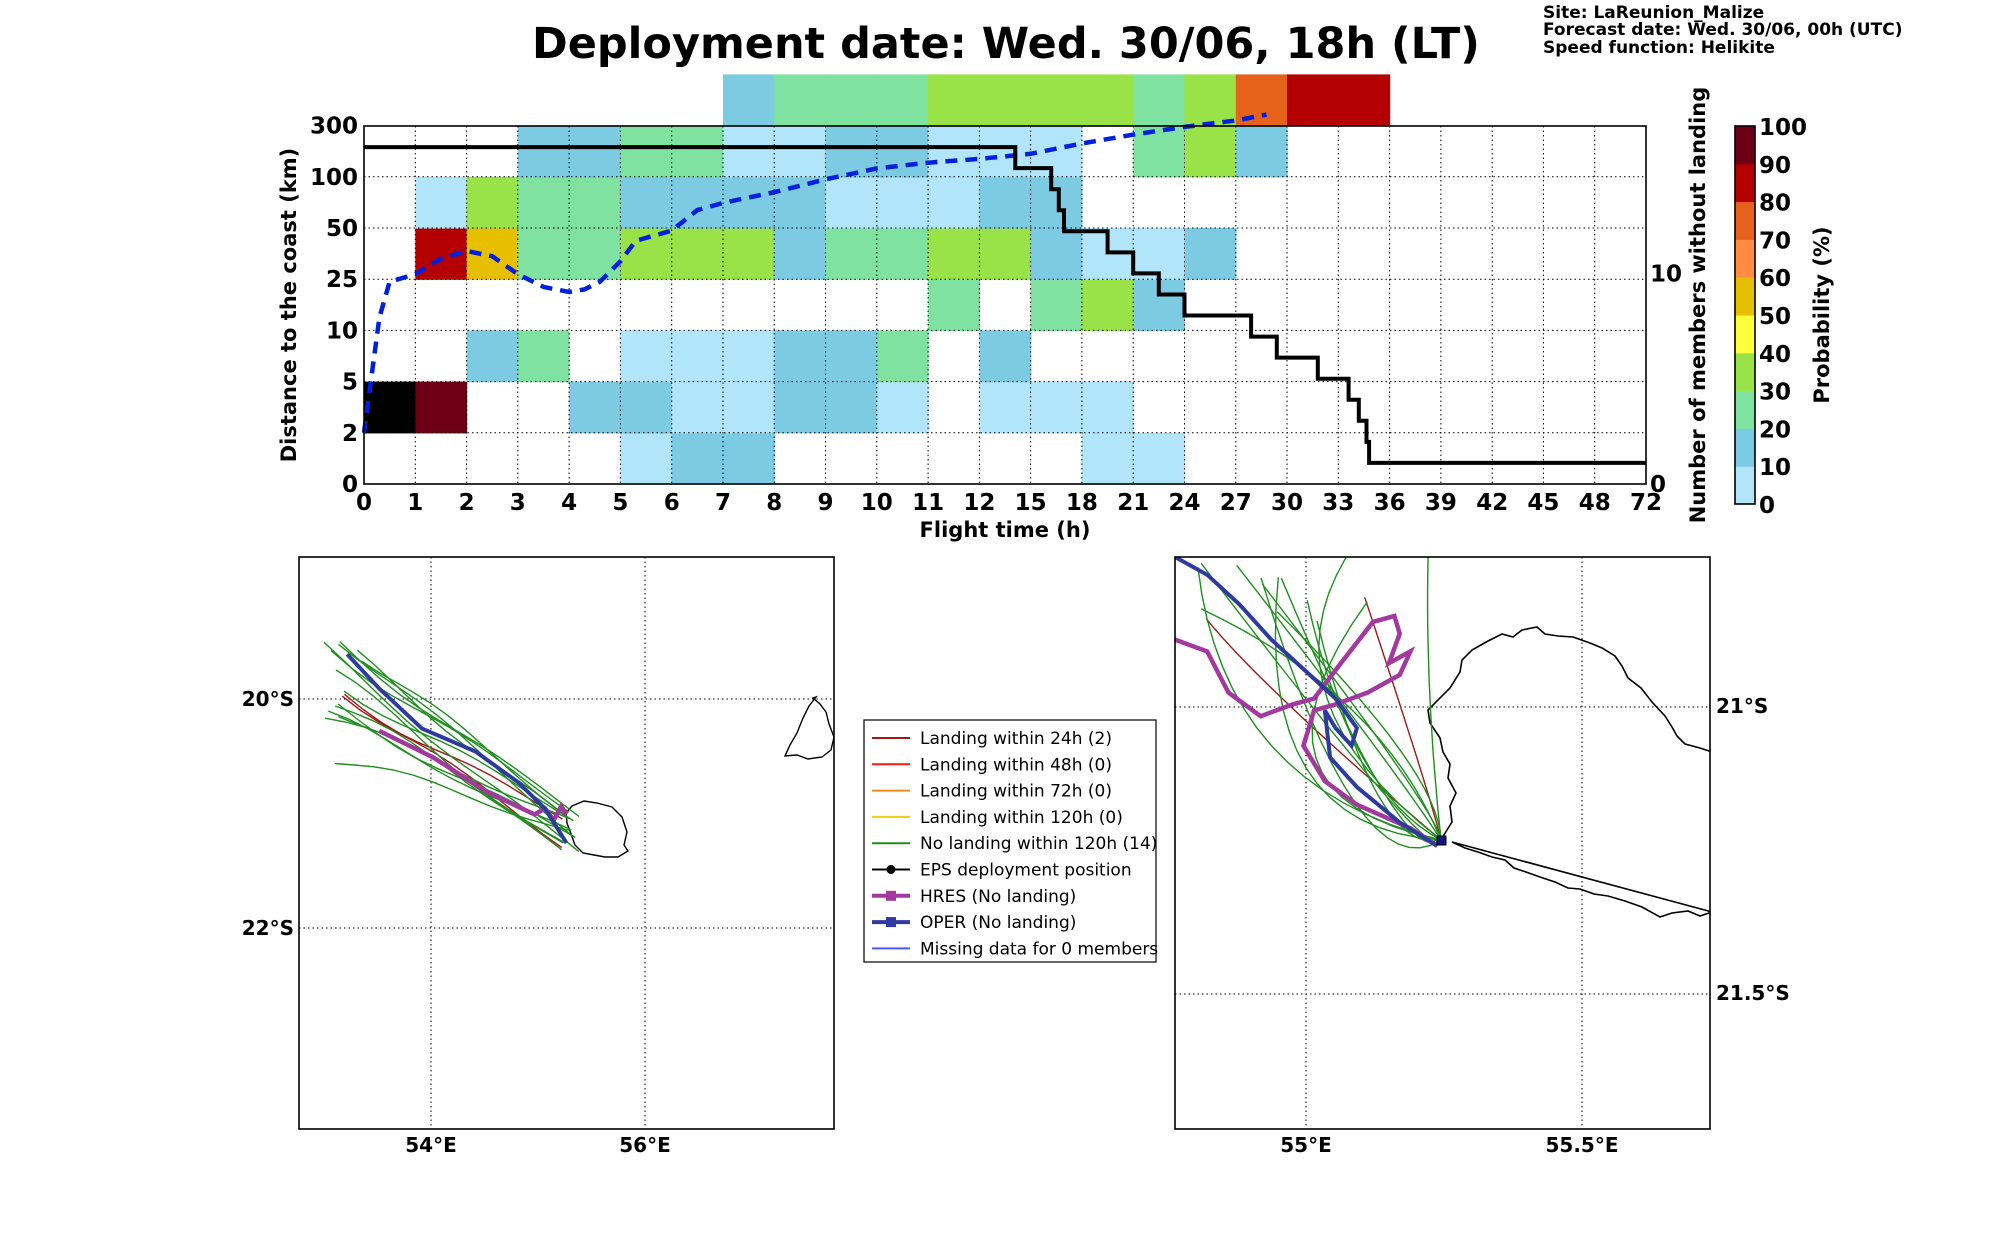 The image size is (2000, 1250). What do you see at coordinates (891, 922) in the screenshot?
I see `legend-marker` at bounding box center [891, 922].